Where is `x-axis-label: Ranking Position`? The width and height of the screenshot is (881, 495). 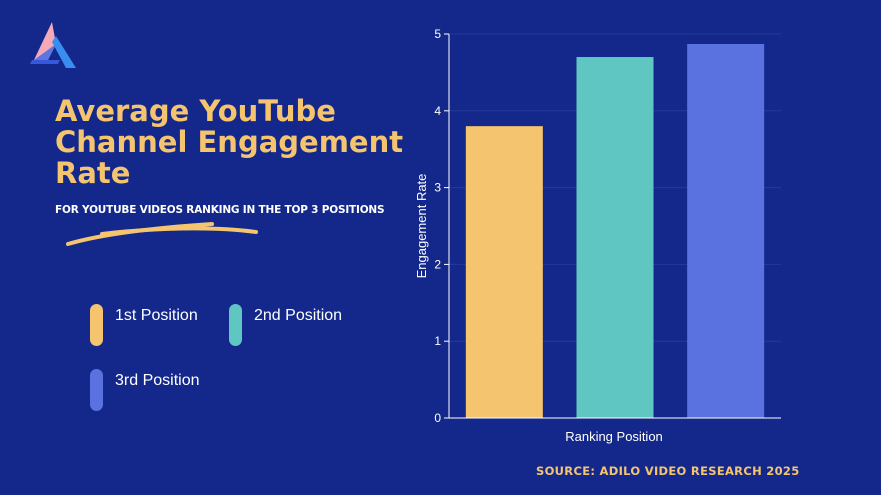 x-axis-label: Ranking Position is located at coordinates (614, 436).